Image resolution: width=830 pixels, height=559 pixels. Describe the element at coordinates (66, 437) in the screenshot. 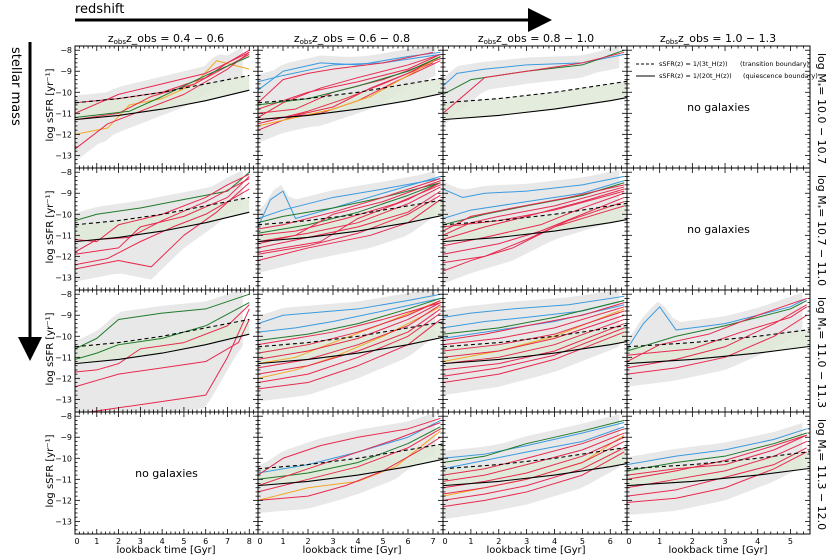

I see `y-tick-label: −9` at that location.